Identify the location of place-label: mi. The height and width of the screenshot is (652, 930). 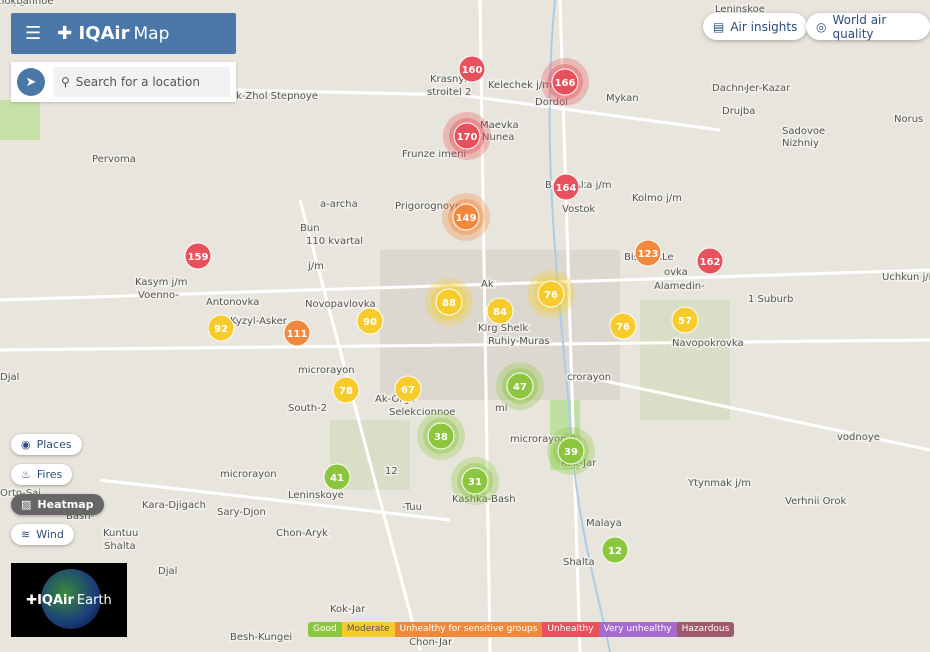
(501, 408).